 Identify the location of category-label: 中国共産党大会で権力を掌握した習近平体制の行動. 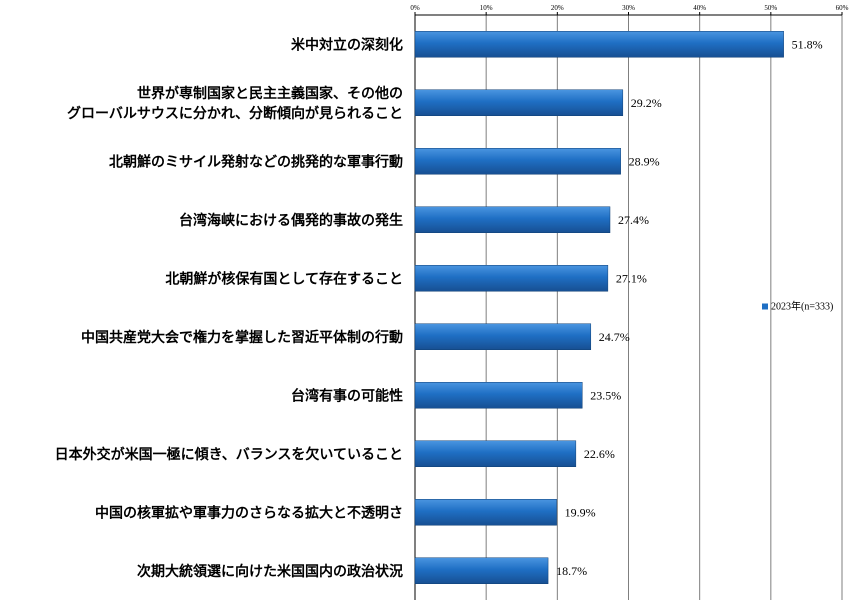
(242, 337).